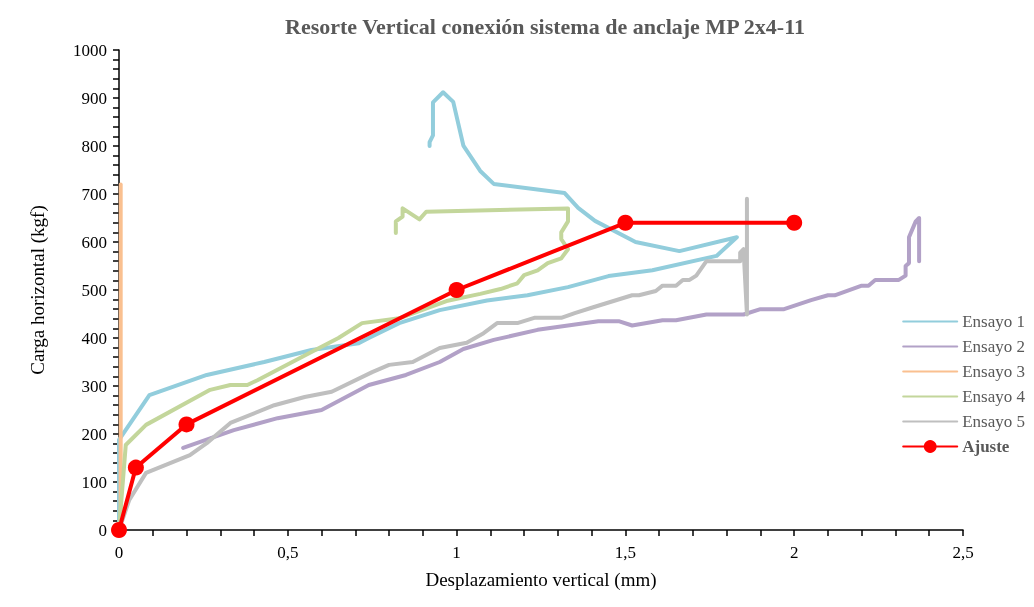 The image size is (1034, 607). Describe the element at coordinates (545, 26) in the screenshot. I see `chart-title: Resorte Vertical conexión sistema de anclaje MP 2x4-11` at that location.